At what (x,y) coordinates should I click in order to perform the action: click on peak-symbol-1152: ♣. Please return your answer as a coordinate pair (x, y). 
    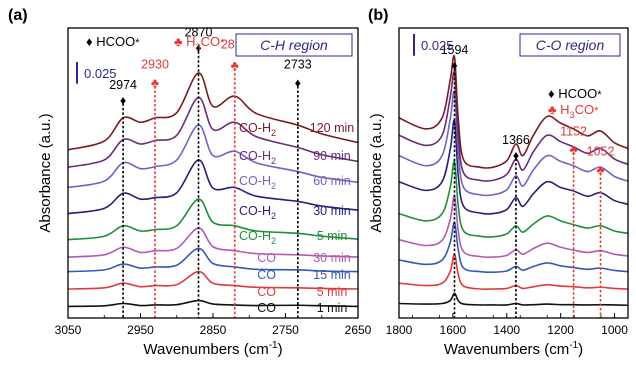
    Looking at the image, I should click on (573, 150).